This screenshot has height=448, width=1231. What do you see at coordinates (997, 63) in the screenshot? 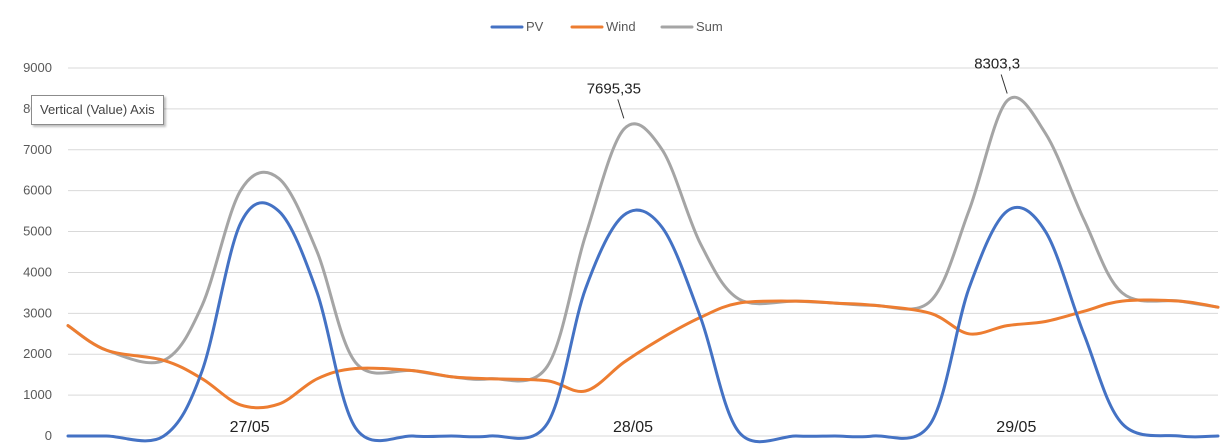
I see `annotation-label: 8303,3` at bounding box center [997, 63].